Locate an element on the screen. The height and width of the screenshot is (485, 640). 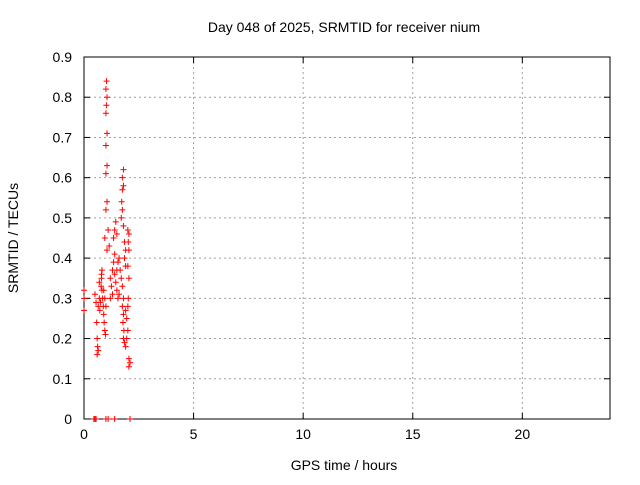
x-axis-label: GPS time / hours is located at coordinates (344, 465).